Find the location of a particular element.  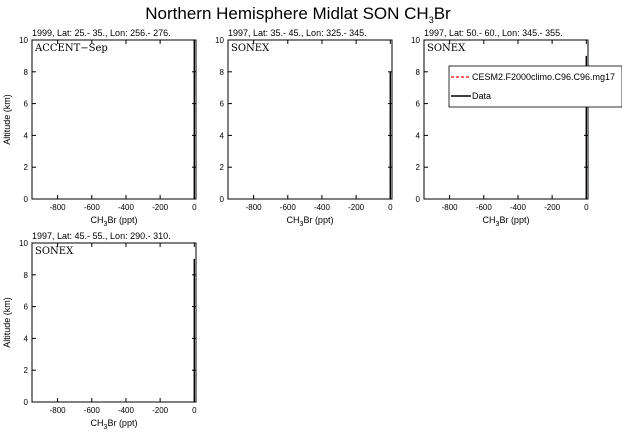

legend-box is located at coordinates (535, 86).